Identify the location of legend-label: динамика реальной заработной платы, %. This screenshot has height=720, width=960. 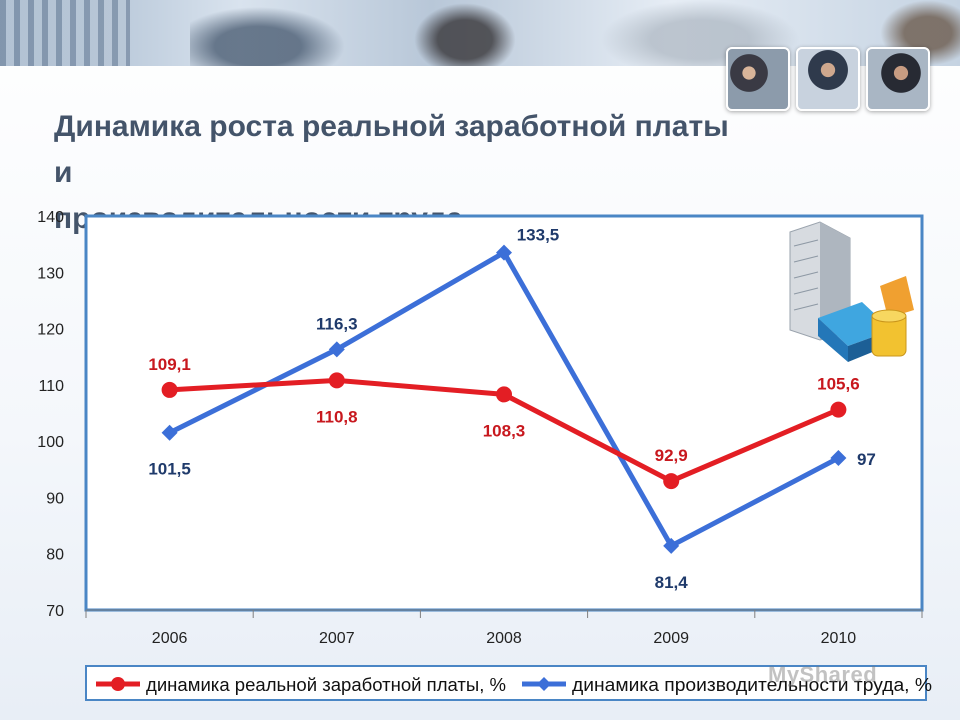
(326, 685).